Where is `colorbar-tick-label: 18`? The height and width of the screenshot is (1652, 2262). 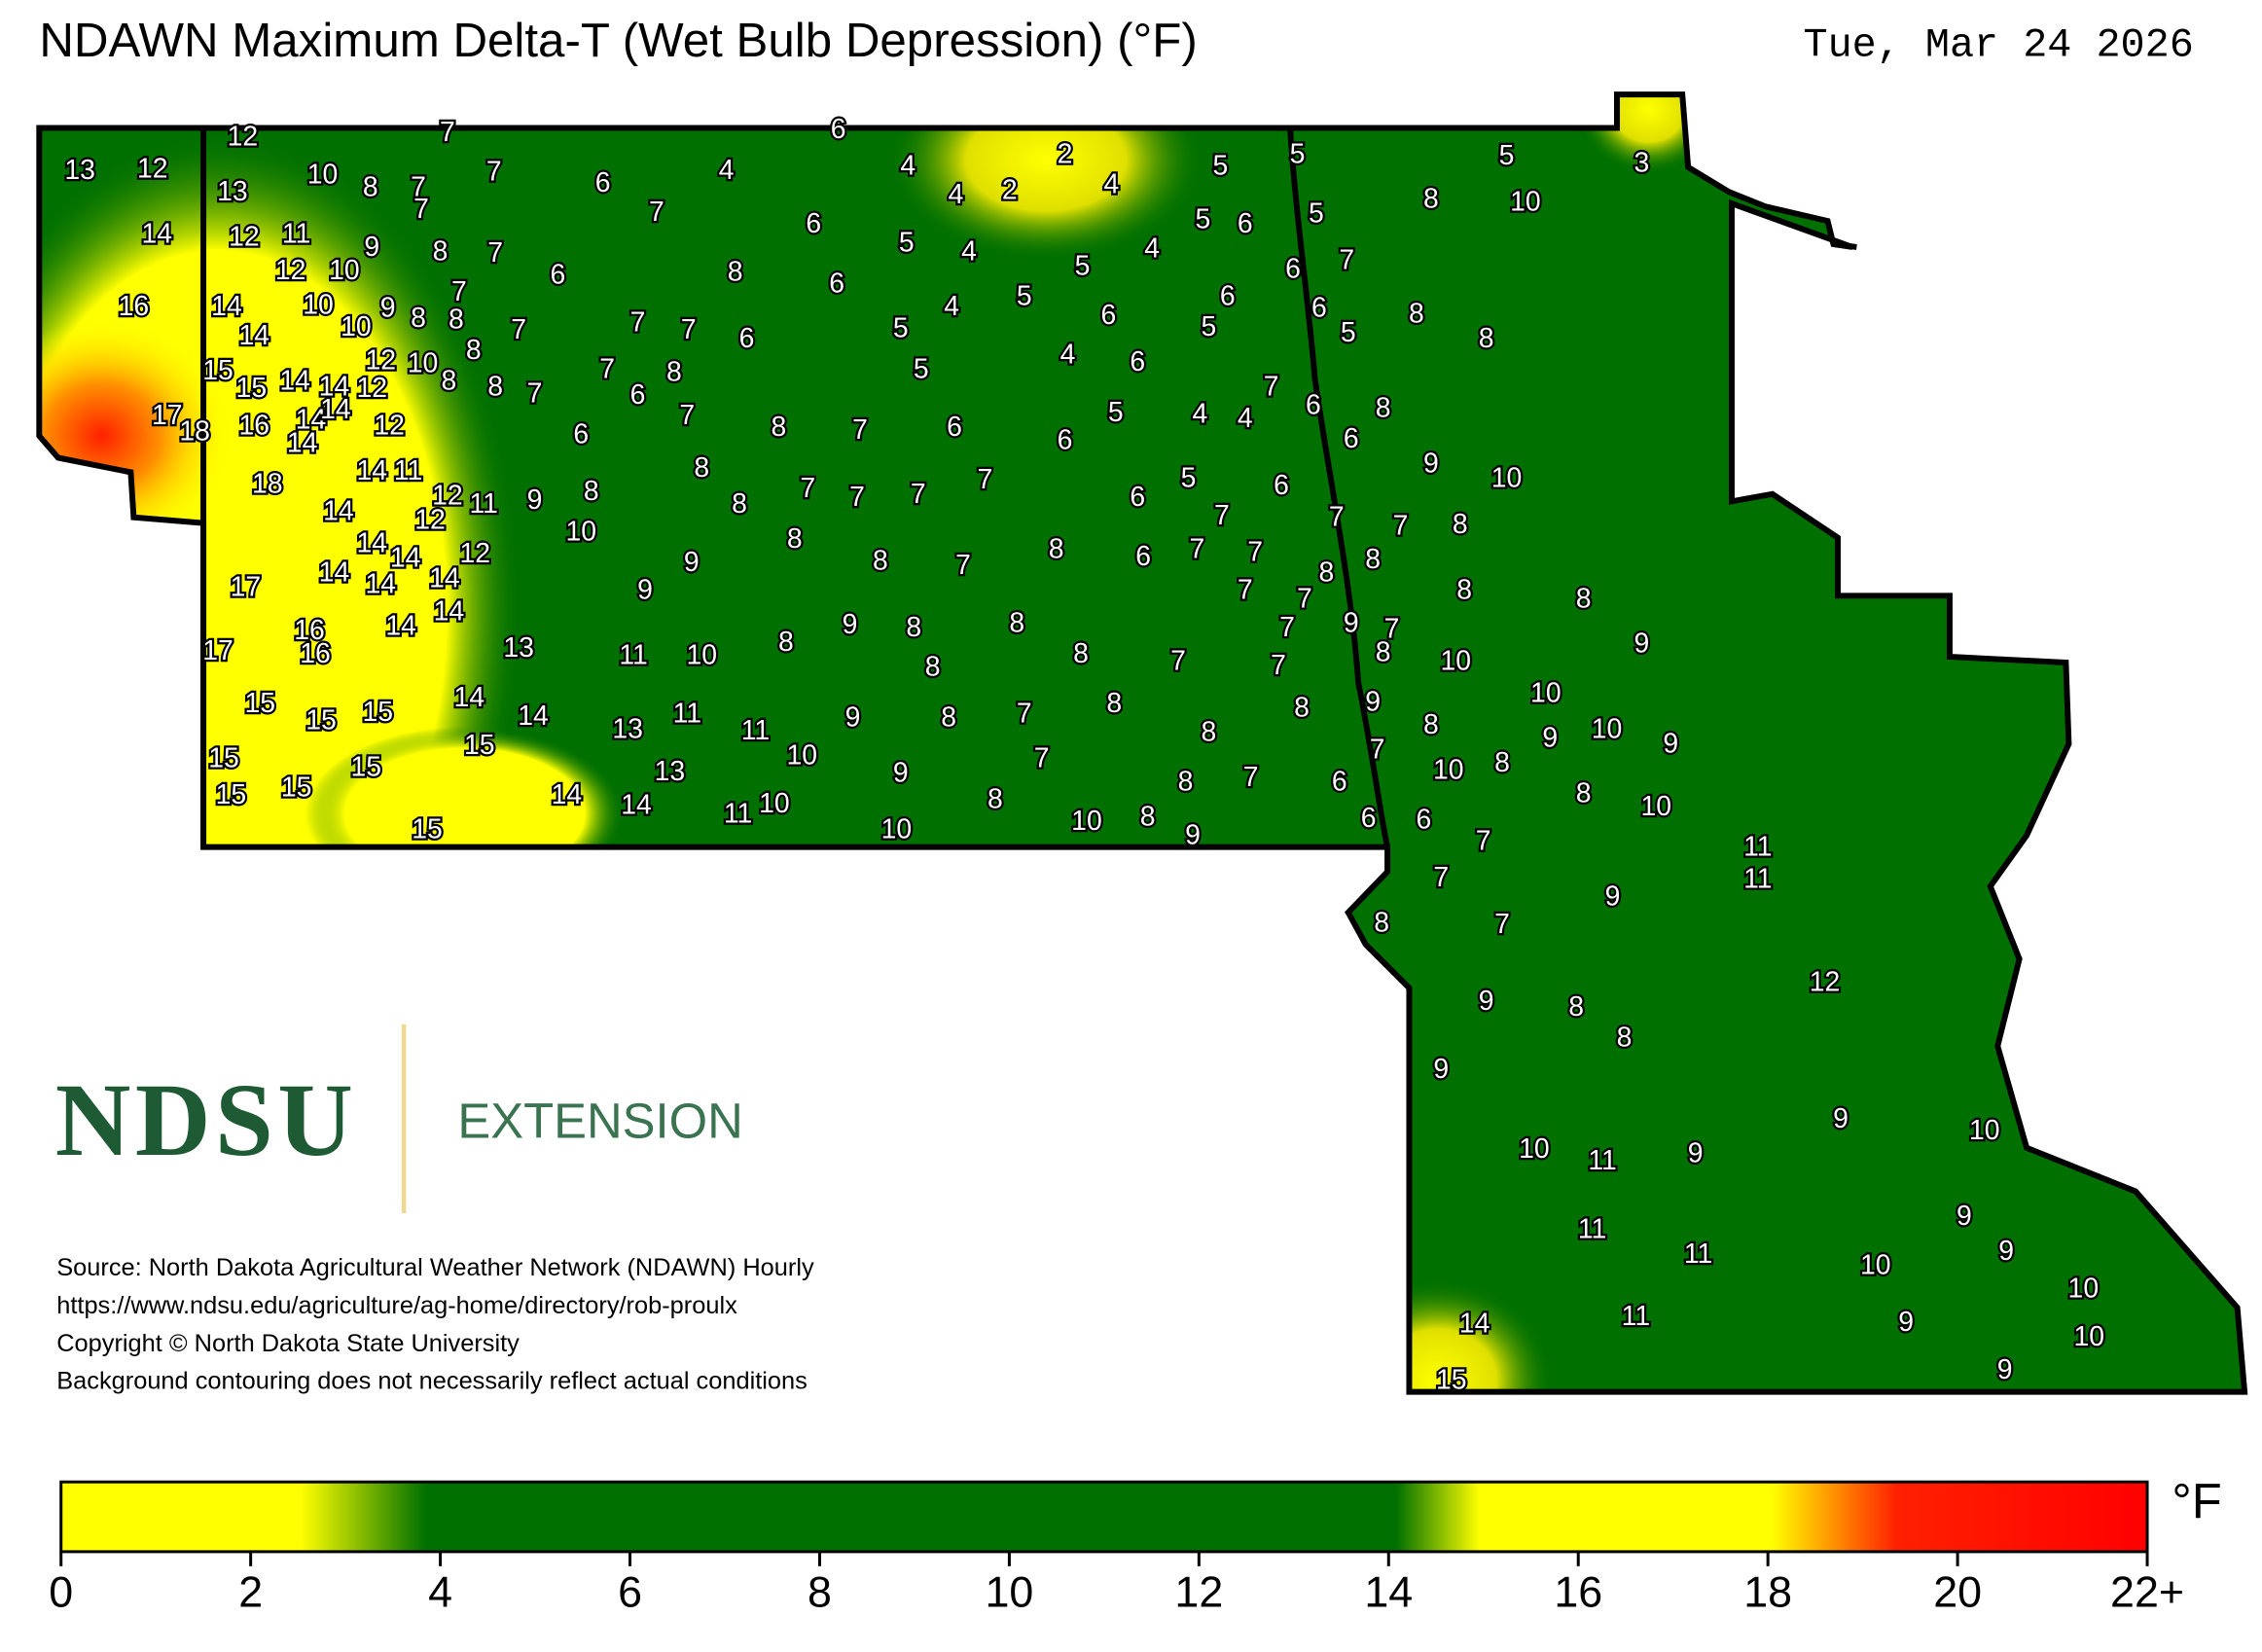
colorbar-tick-label: 18 is located at coordinates (1767, 1592).